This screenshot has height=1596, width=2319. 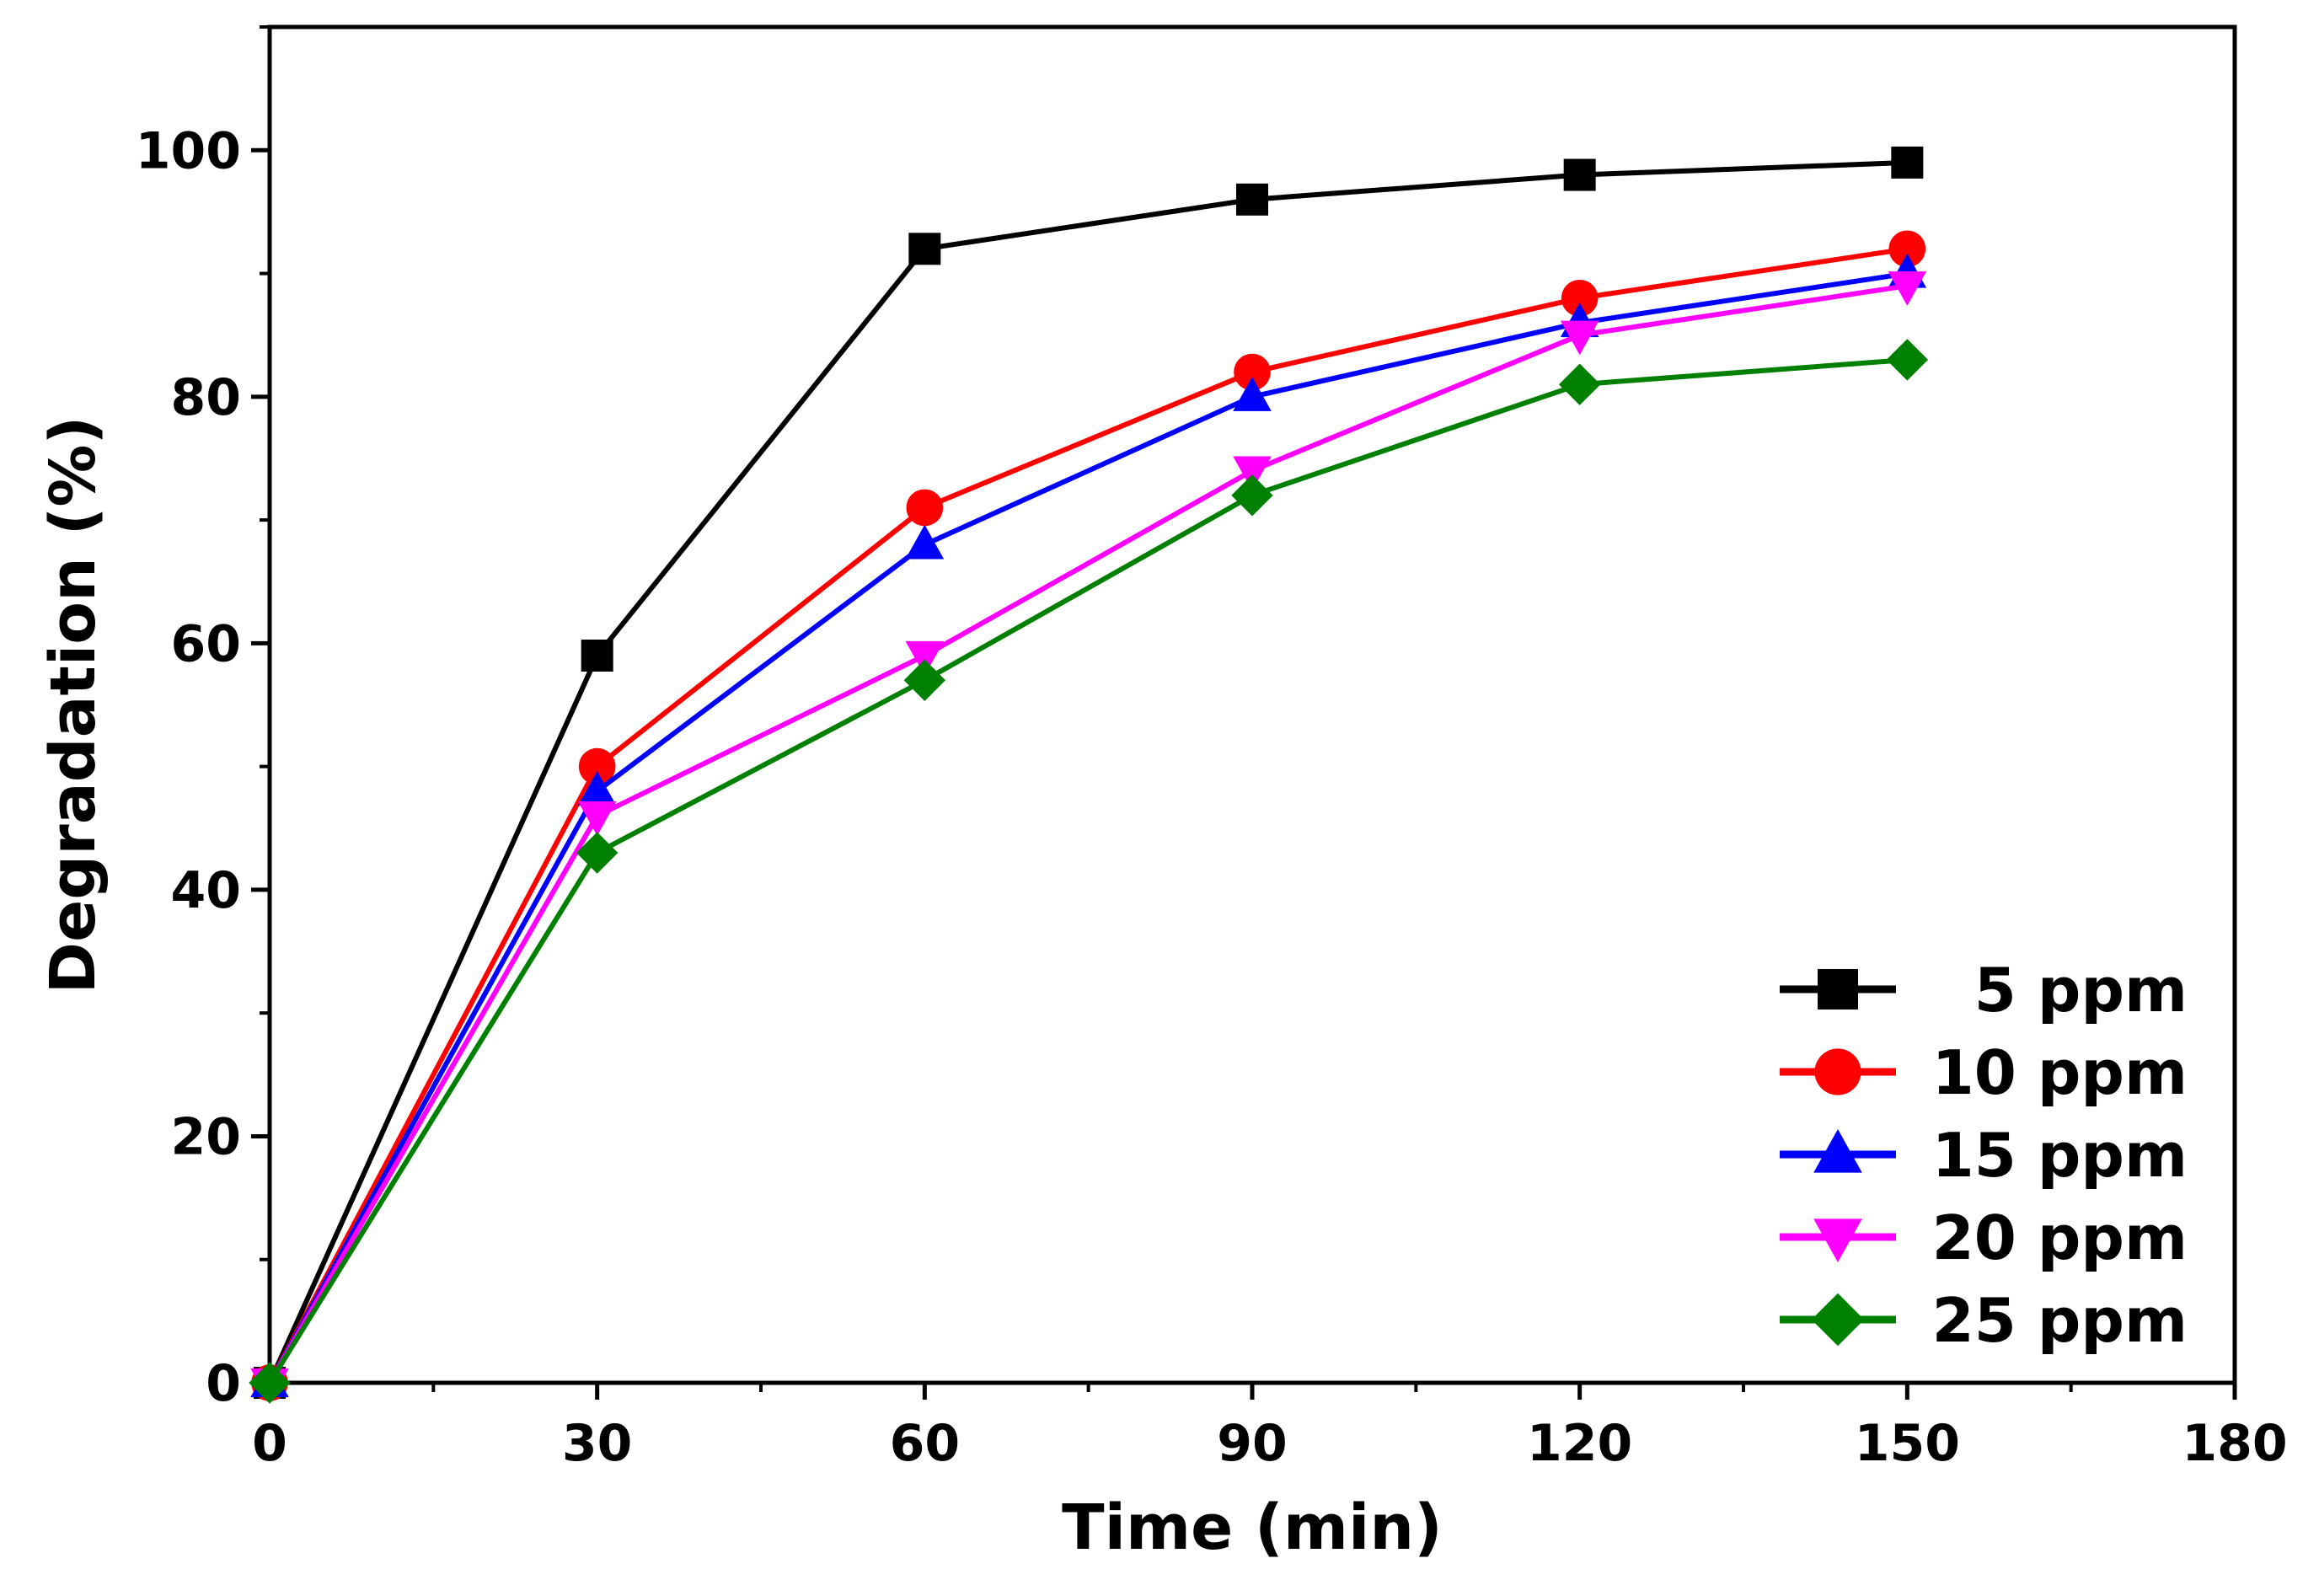 I want to click on legend-label: 20 ppm, so click(x=2060, y=1237).